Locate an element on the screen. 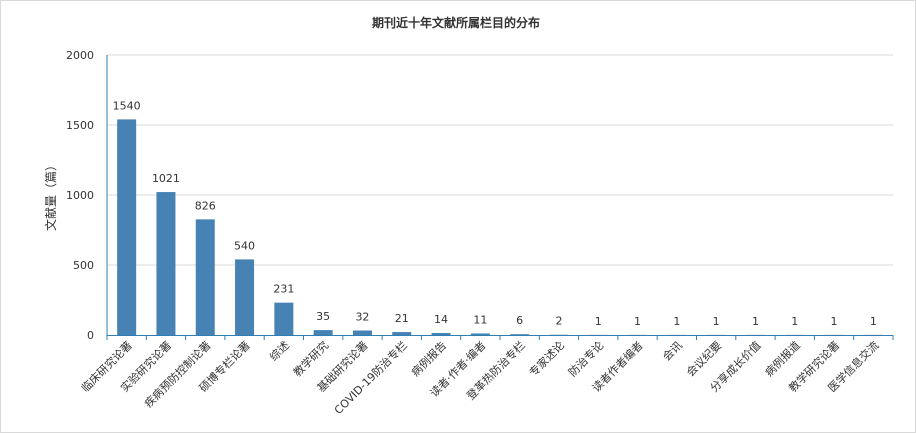  data-label: 14 is located at coordinates (441, 319).